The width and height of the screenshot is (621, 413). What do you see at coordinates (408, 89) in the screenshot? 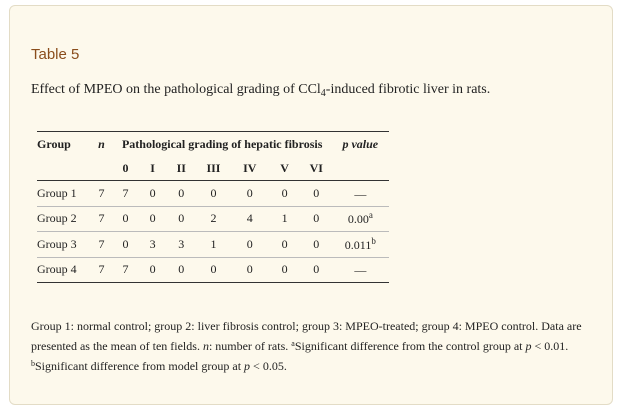
I see `caption-text-after: -induced fibrotic liver in rats.` at bounding box center [408, 89].